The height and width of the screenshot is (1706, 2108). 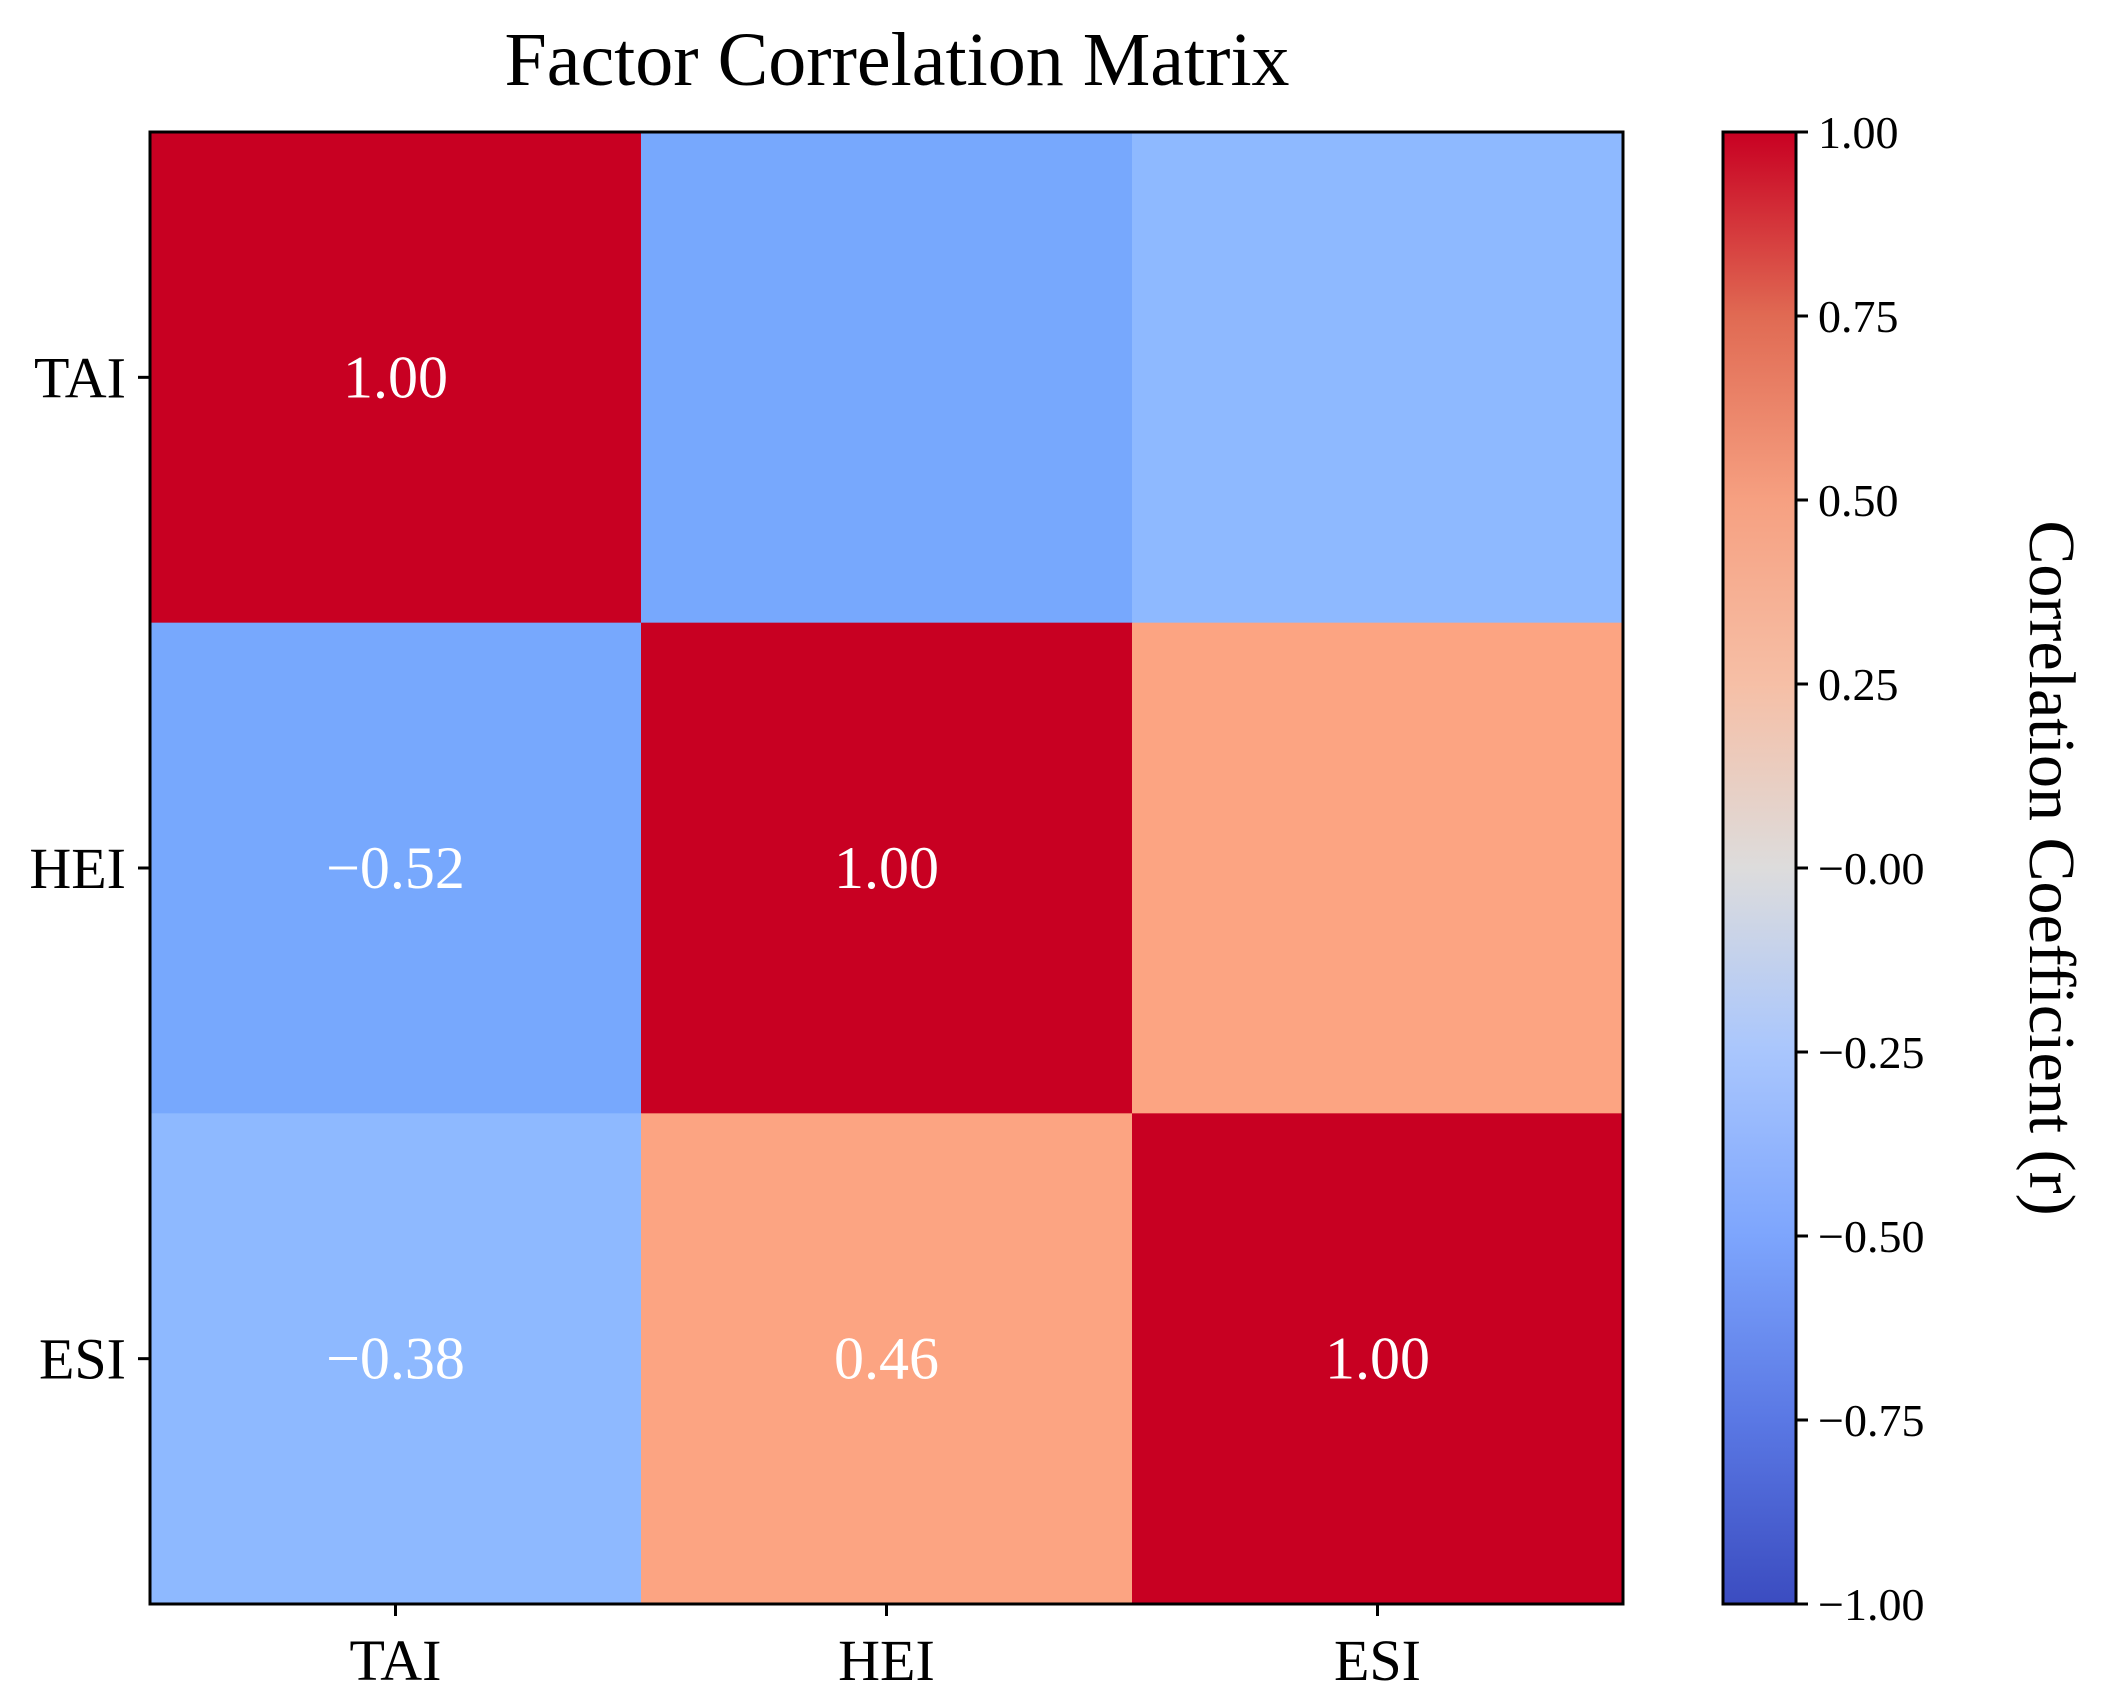 What do you see at coordinates (1378, 378) in the screenshot?
I see `heatmap-cell-tai-esi` at bounding box center [1378, 378].